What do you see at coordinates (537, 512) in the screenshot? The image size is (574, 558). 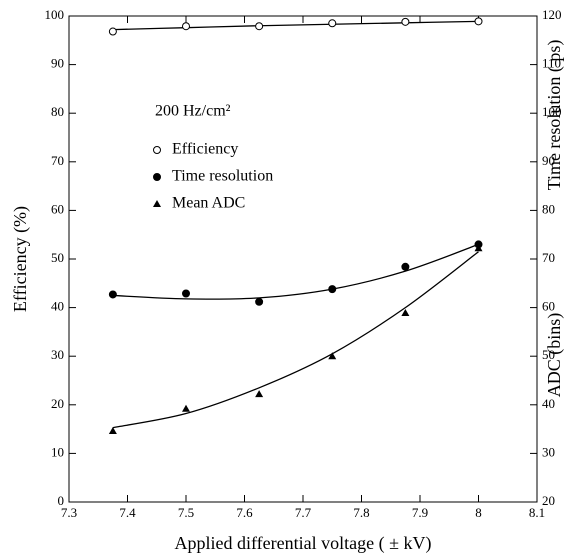 I see `x-tick-label: 8.1` at bounding box center [537, 512].